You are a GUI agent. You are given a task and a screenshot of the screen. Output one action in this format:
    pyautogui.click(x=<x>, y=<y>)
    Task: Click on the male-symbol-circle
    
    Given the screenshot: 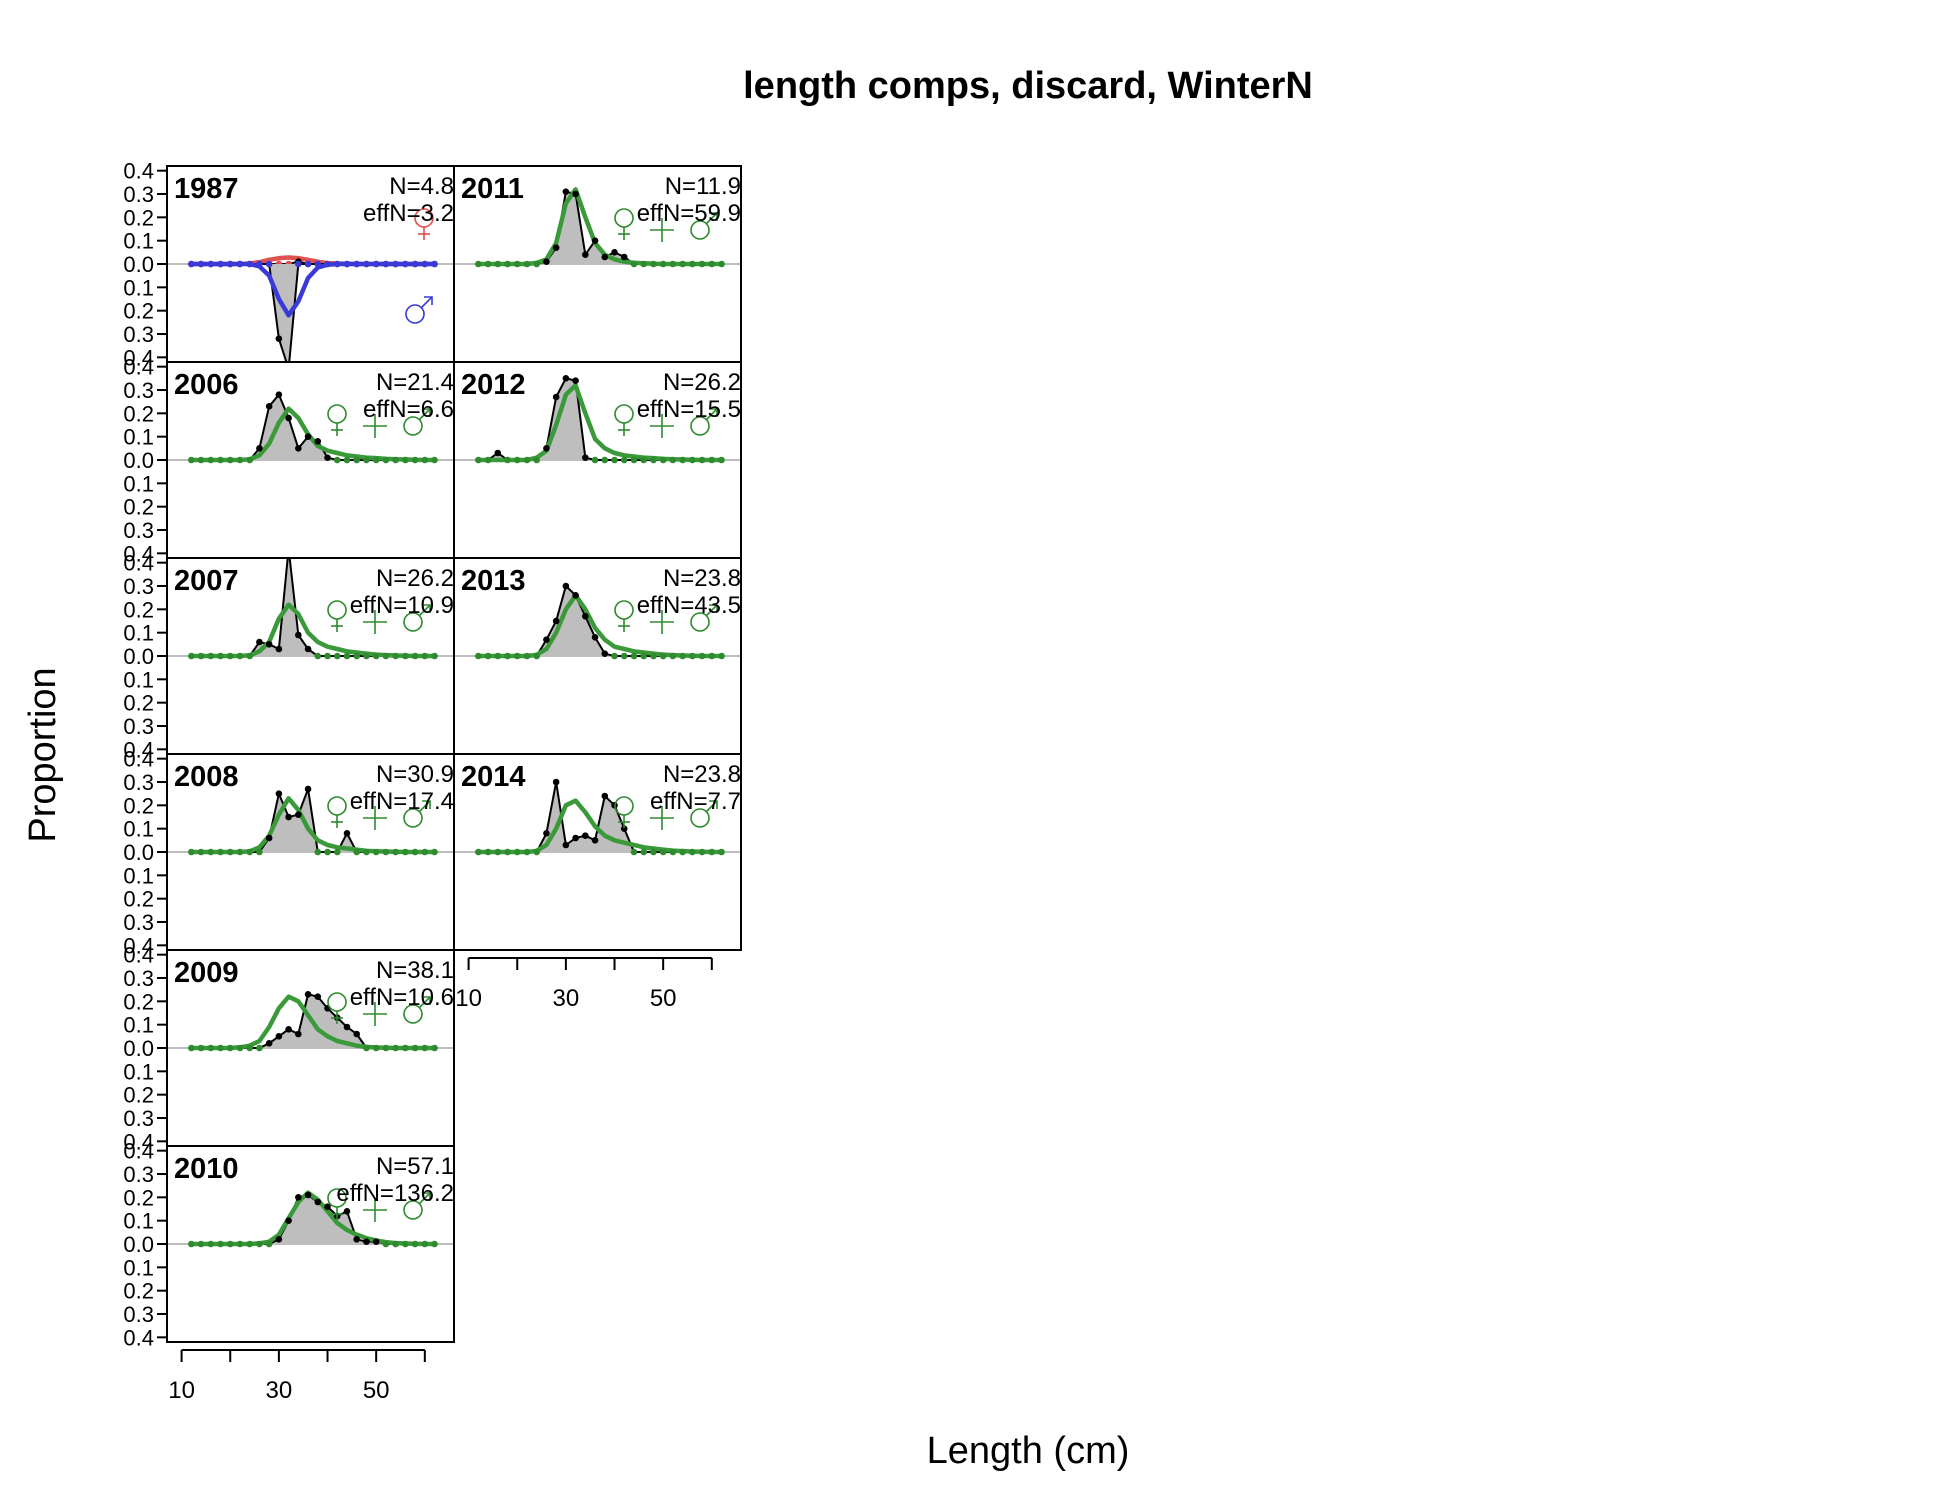 What is the action you would take?
    pyautogui.click(x=700, y=230)
    